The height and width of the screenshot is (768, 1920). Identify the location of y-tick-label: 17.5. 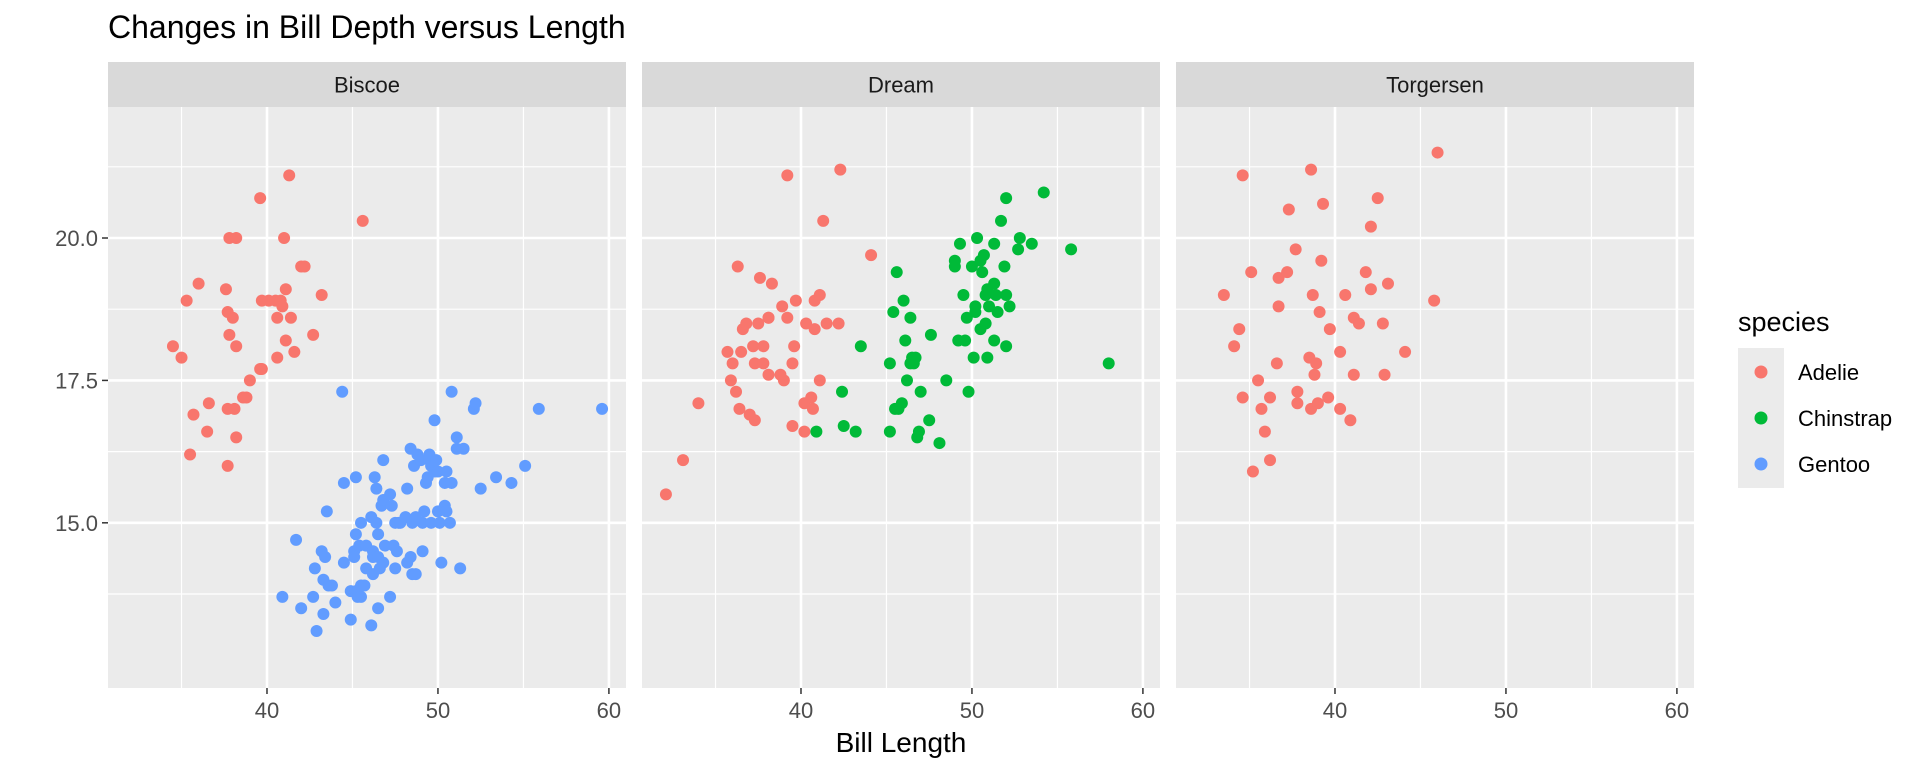
(76, 380).